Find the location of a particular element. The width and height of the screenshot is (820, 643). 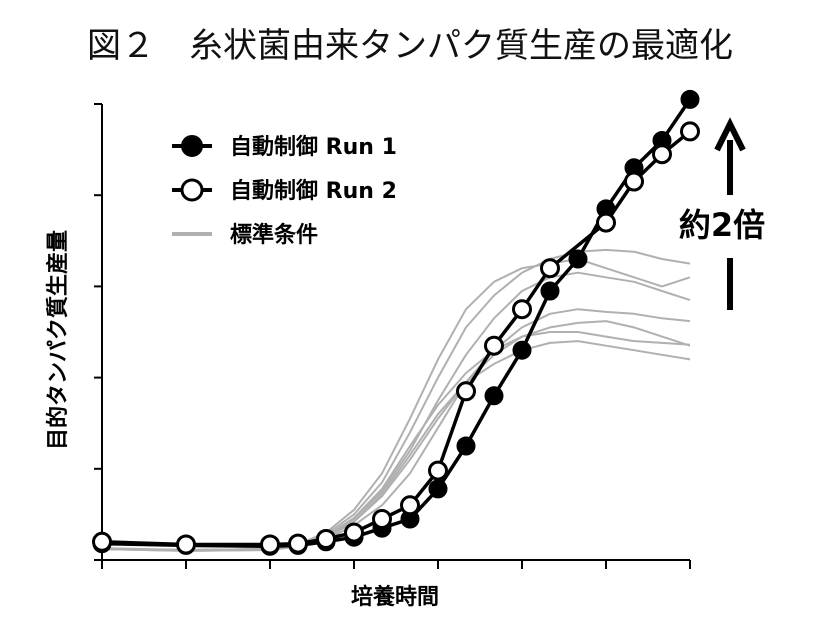

legend-item-standard: 標準条件 is located at coordinates (245, 235).